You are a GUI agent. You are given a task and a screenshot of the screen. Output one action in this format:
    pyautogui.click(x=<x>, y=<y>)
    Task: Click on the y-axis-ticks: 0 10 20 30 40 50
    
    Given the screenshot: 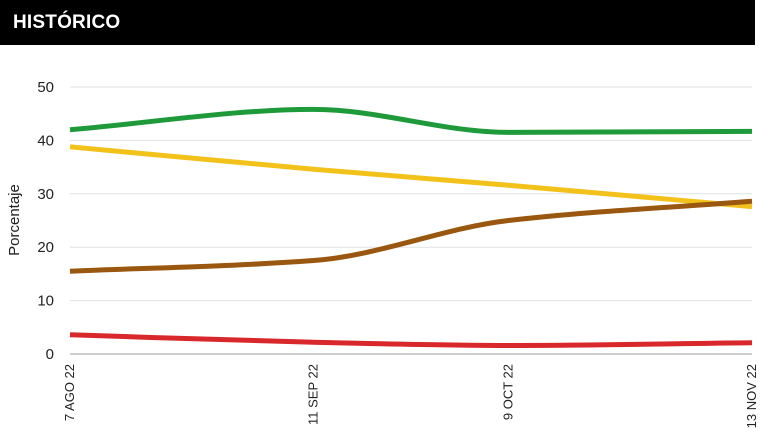 What is the action you would take?
    pyautogui.click(x=45, y=221)
    